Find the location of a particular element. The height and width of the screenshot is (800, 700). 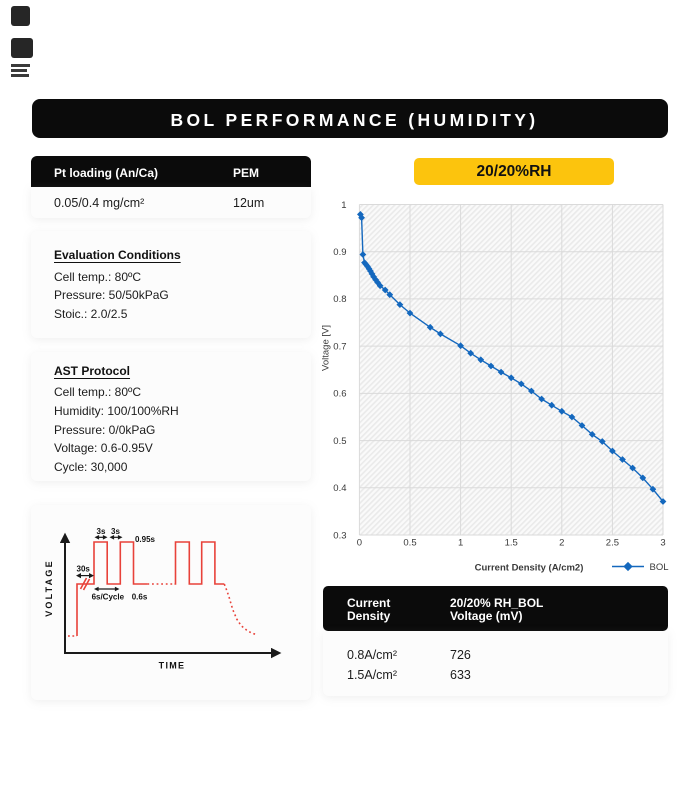

svg-text: 2.5 is located at coordinates (612, 542).